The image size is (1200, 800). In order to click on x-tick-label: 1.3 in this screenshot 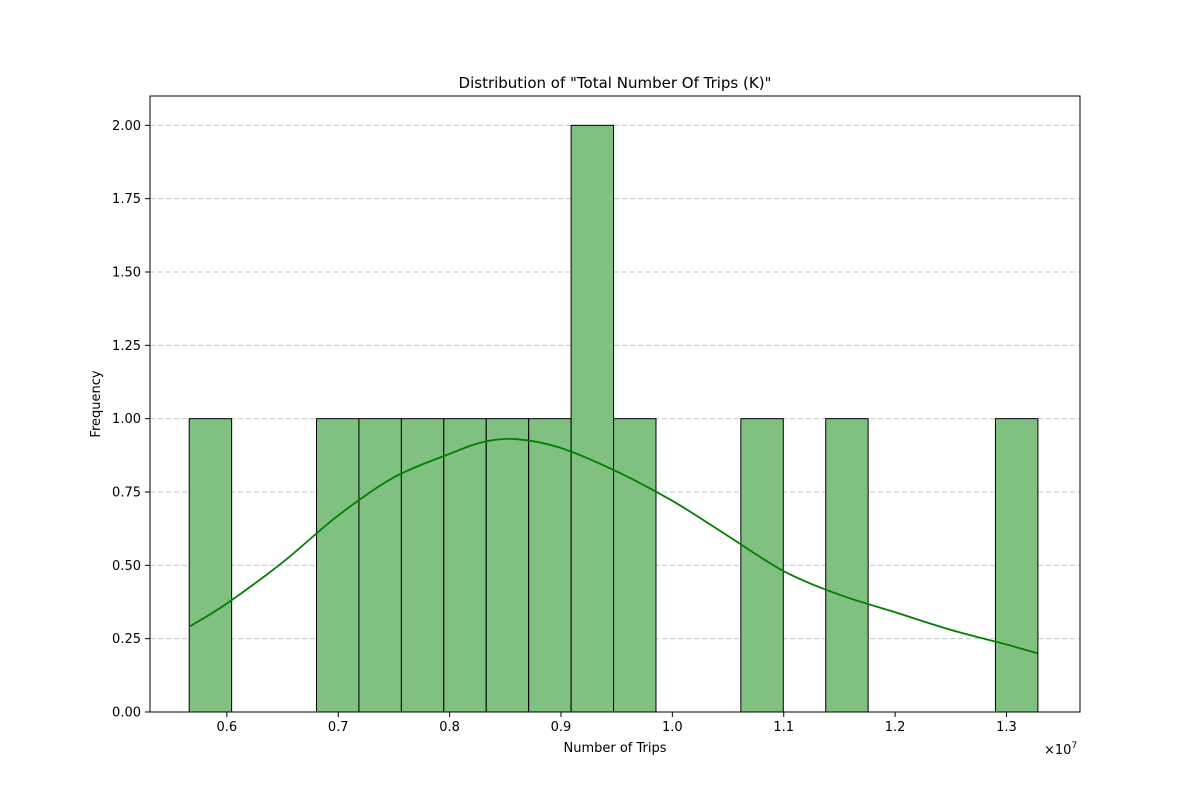, I will do `click(1006, 727)`.